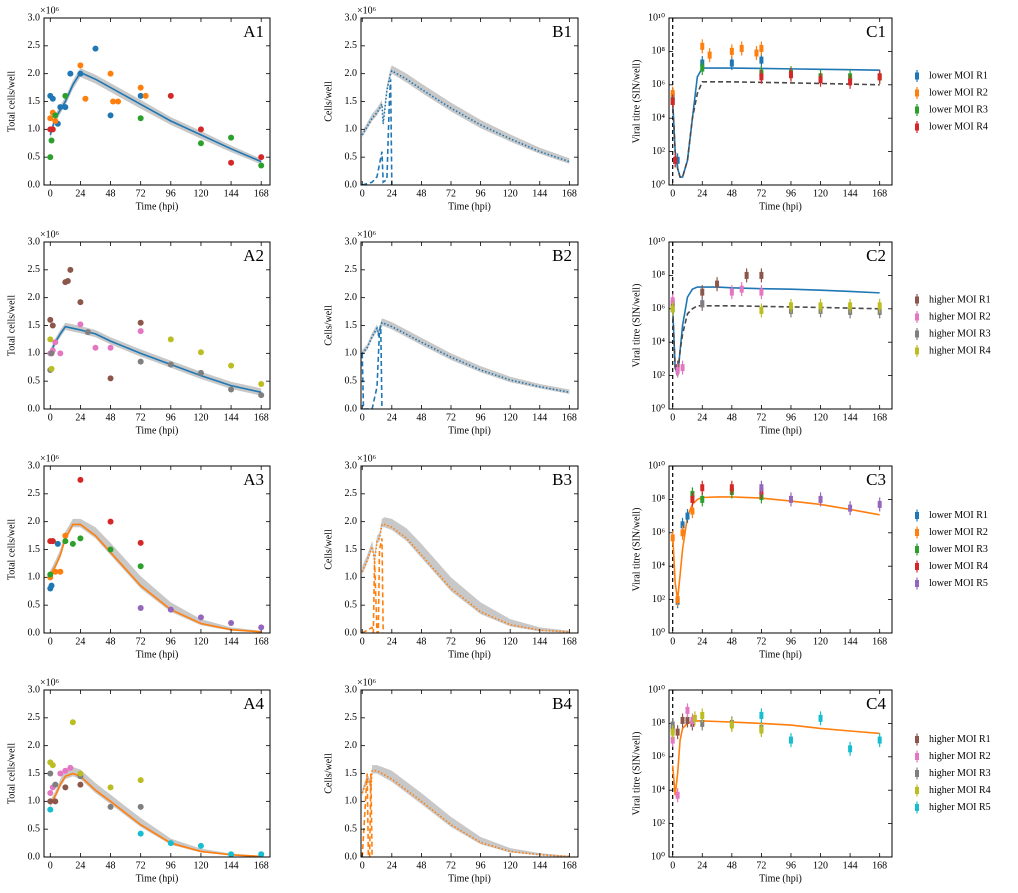 Image resolution: width=1018 pixels, height=893 pixels. I want to click on y-tick-label: 10⁰, so click(658, 408).